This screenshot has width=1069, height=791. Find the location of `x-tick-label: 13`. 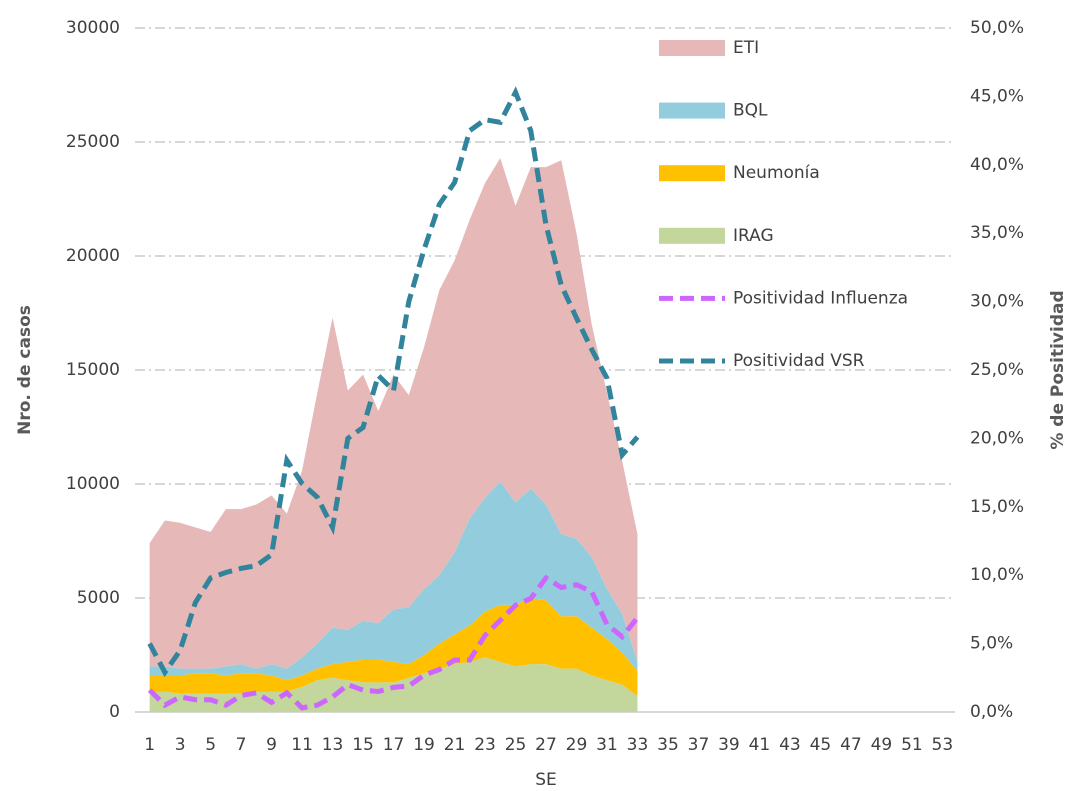

x-tick-label: 13 is located at coordinates (333, 745).